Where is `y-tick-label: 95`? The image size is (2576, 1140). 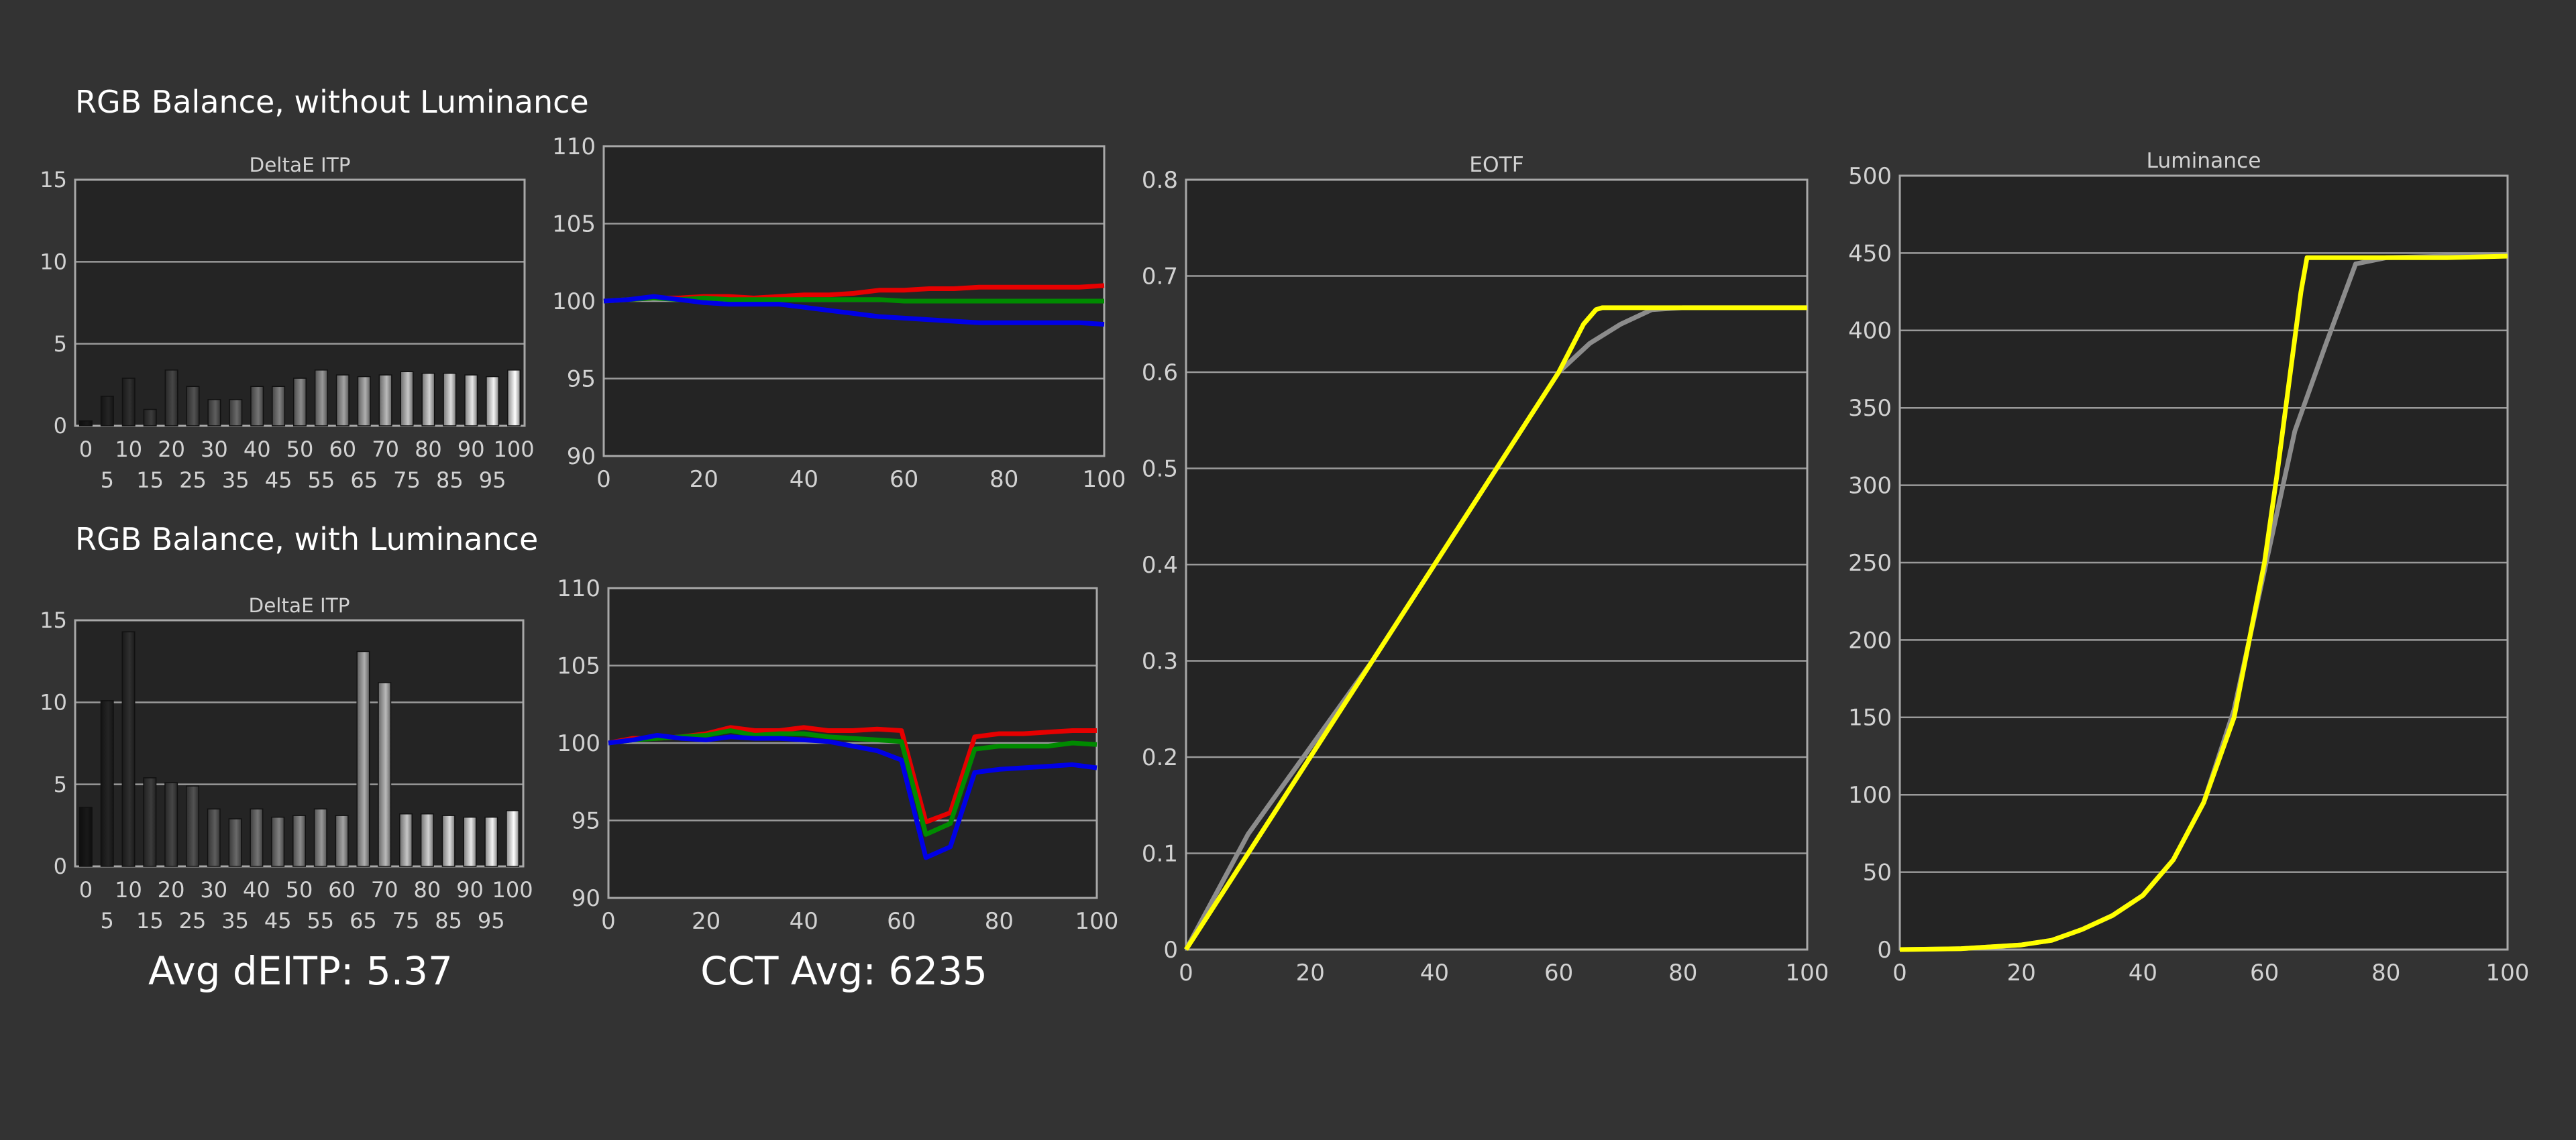
y-tick-label: 95 is located at coordinates (581, 378).